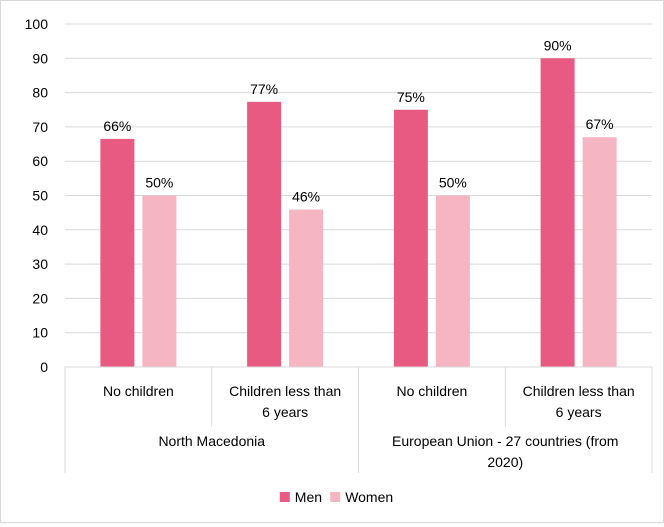  I want to click on legend-item-men: Men, so click(300, 497).